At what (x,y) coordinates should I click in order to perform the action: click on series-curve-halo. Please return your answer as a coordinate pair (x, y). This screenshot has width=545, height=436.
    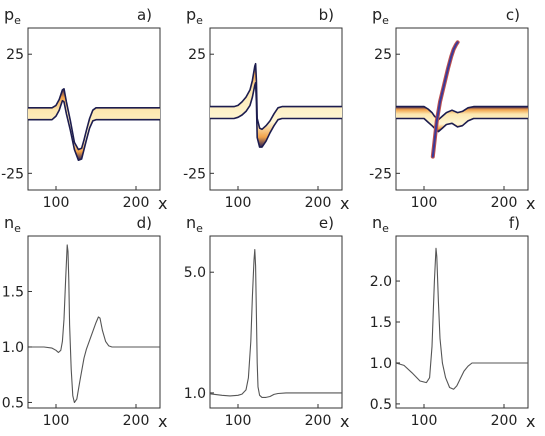
    Looking at the image, I should click on (445, 99).